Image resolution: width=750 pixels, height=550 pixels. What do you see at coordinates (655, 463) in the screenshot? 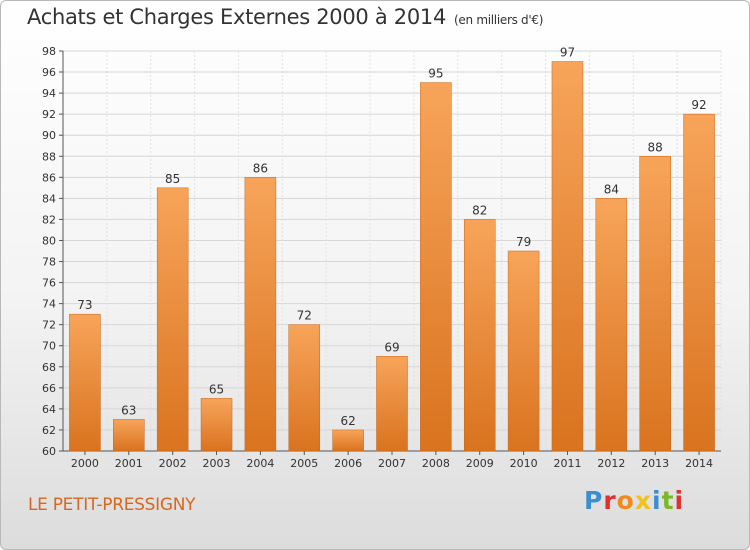
I see `x-tick-label: 2013` at bounding box center [655, 463].